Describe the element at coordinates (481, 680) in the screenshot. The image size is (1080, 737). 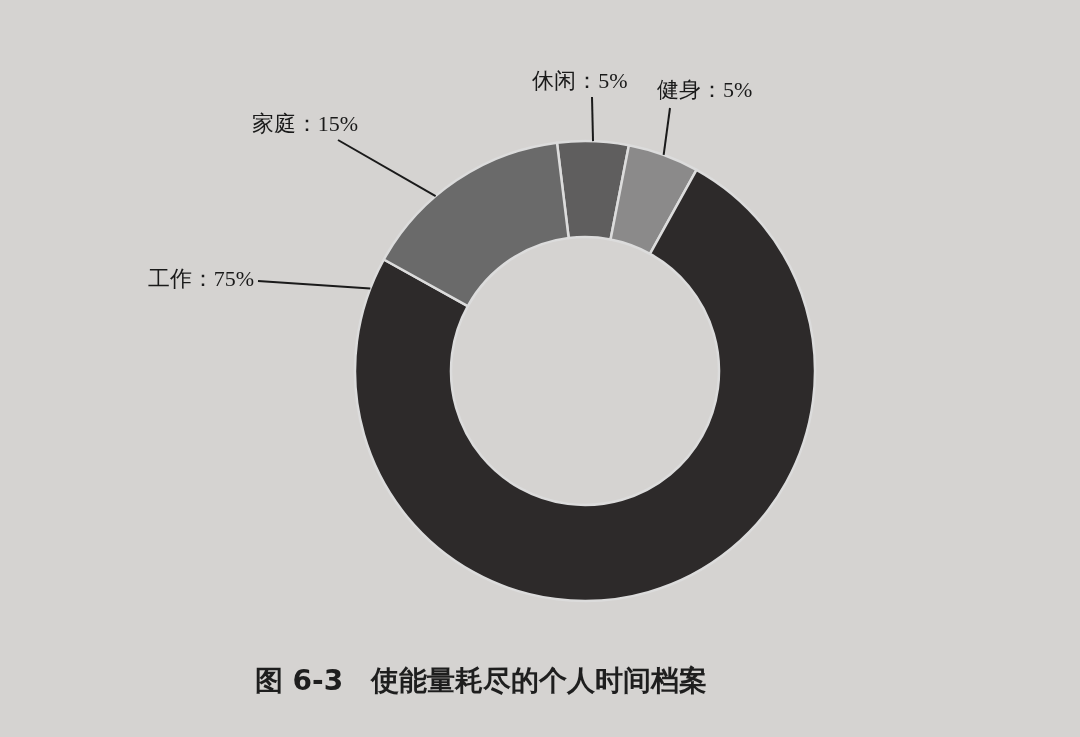
I see `text: 图 6-3 使能量耗尽的个人时间档案` at that location.